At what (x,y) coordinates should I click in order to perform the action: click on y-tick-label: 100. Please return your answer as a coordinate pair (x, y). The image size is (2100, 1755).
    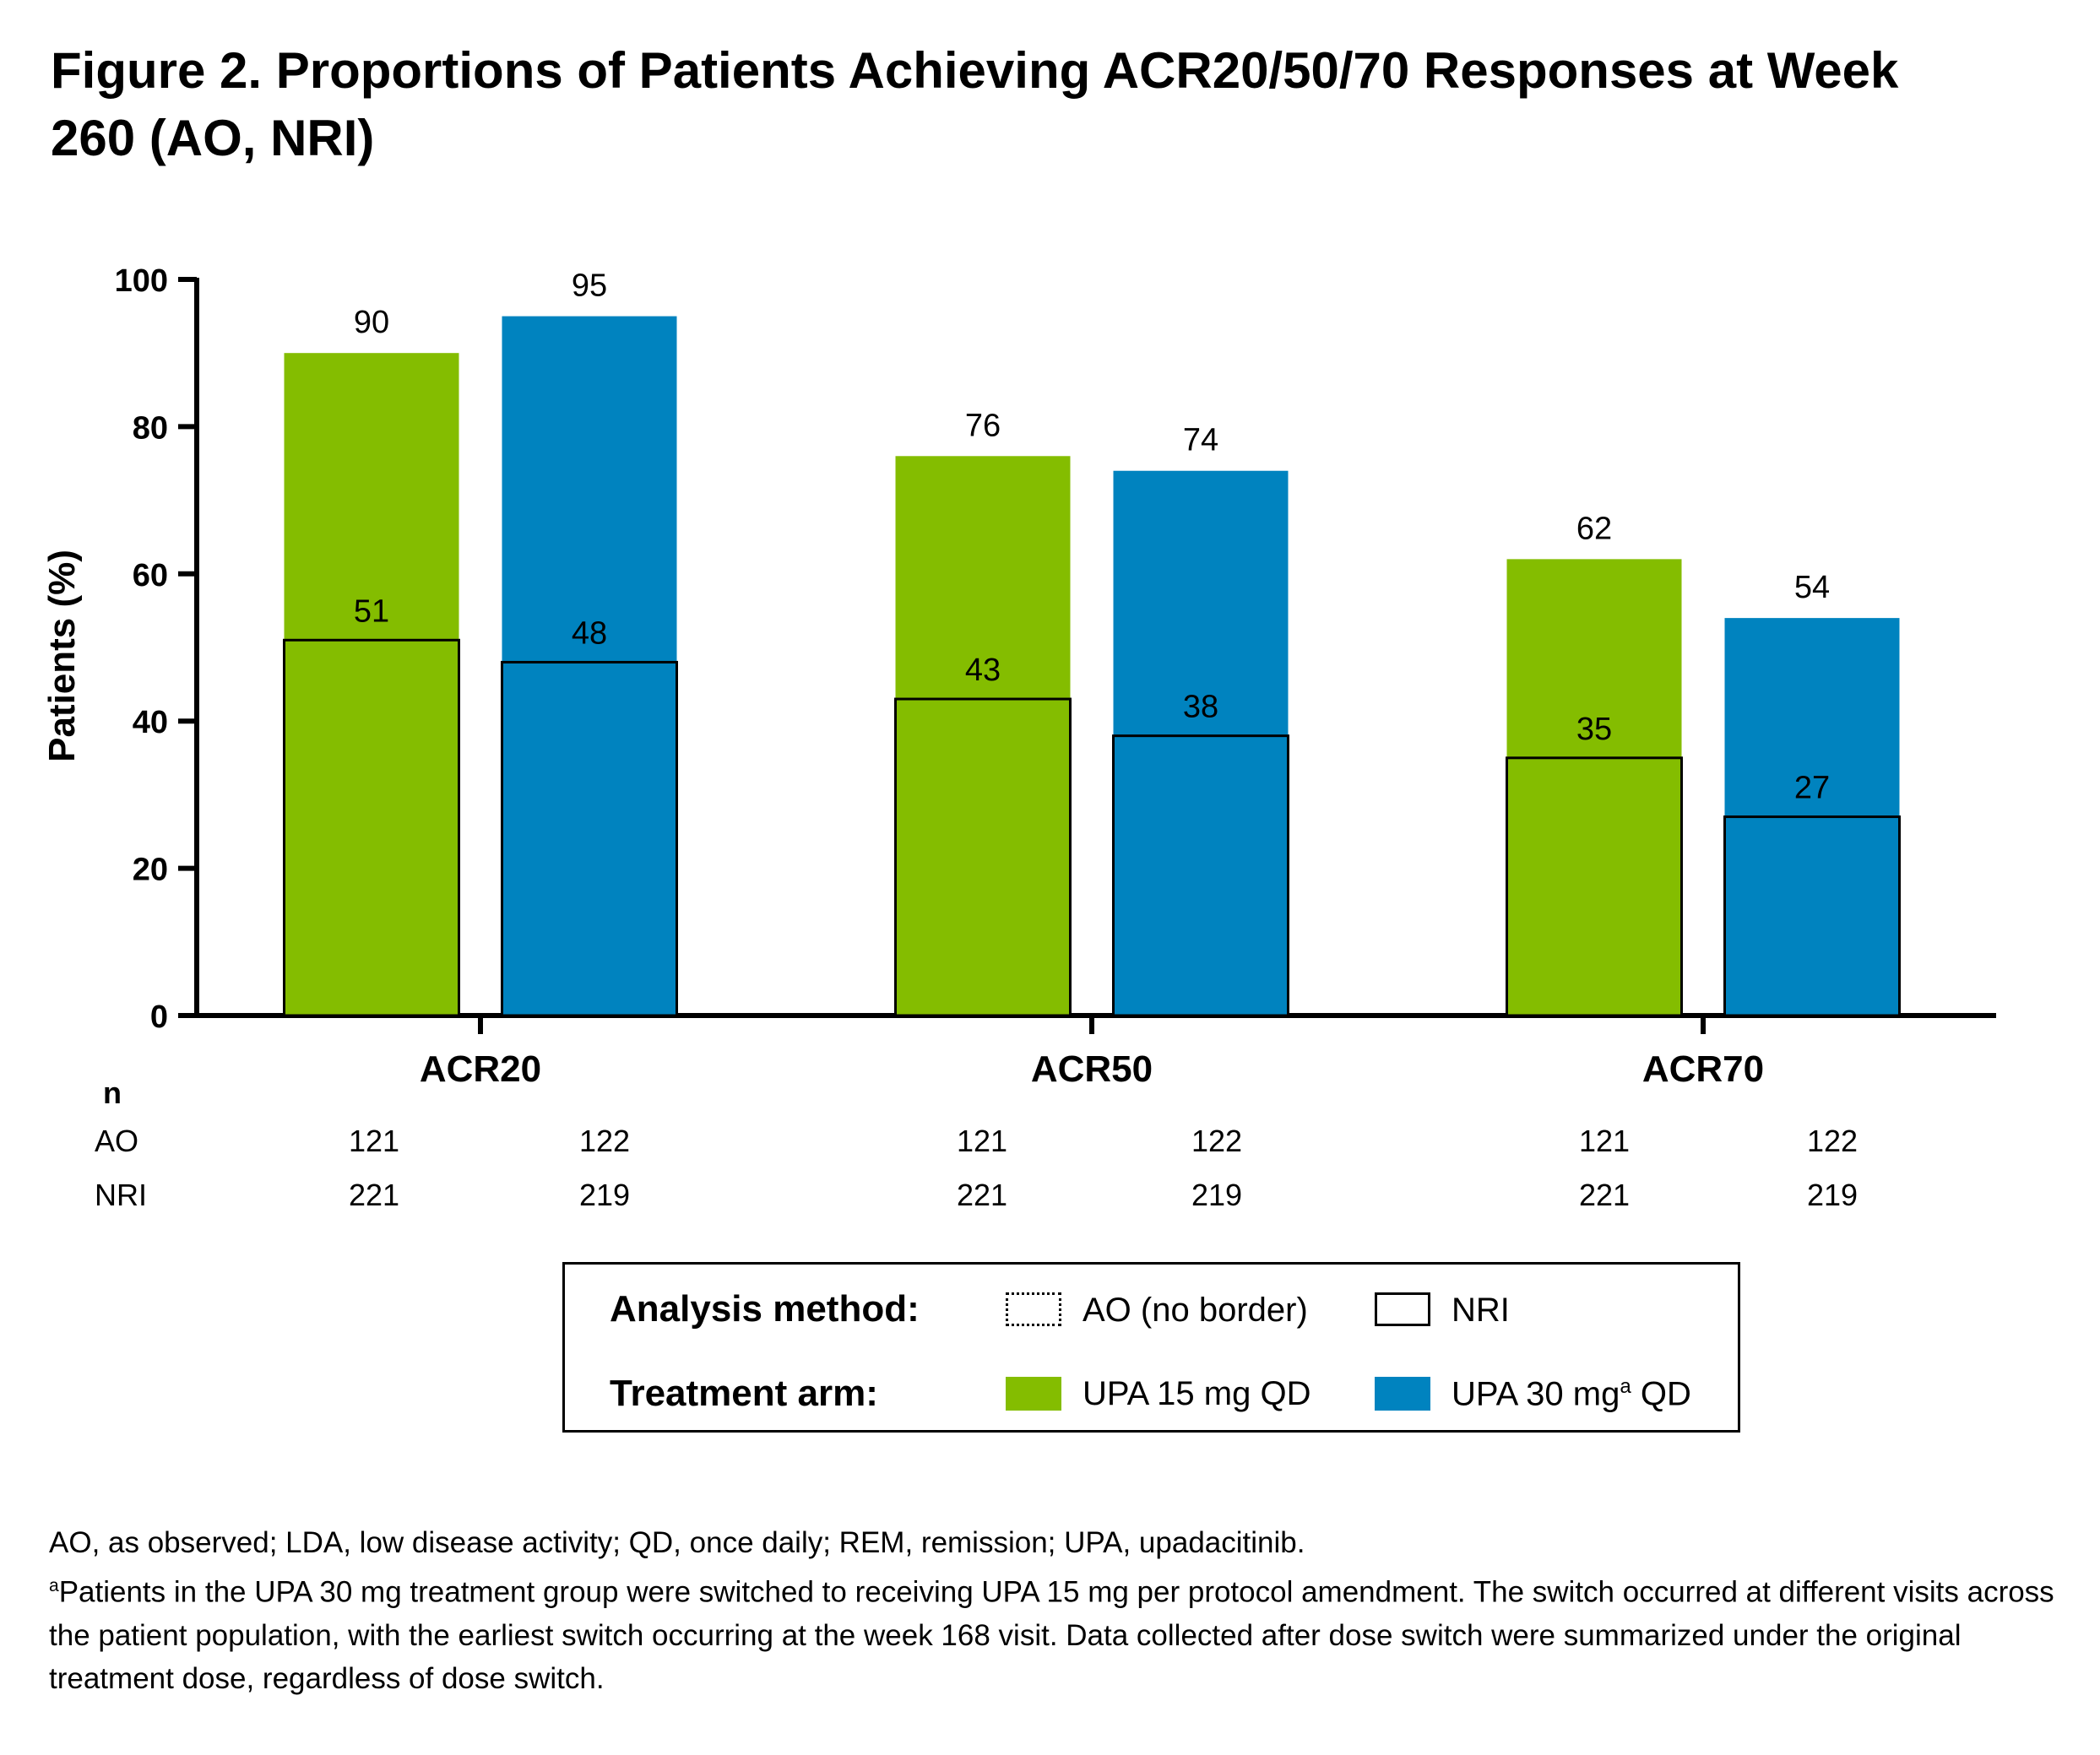
    Looking at the image, I should click on (141, 281).